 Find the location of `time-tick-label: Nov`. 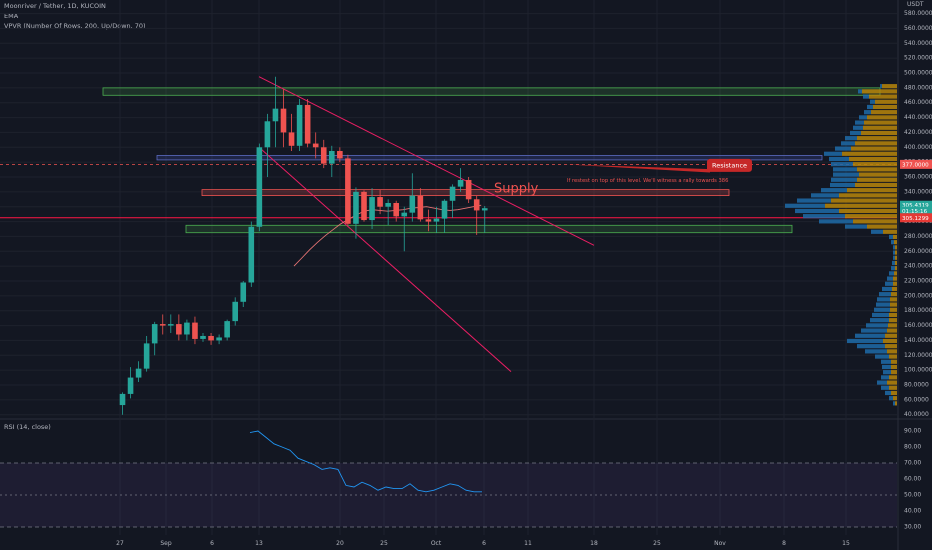

time-tick-label: Nov is located at coordinates (720, 543).